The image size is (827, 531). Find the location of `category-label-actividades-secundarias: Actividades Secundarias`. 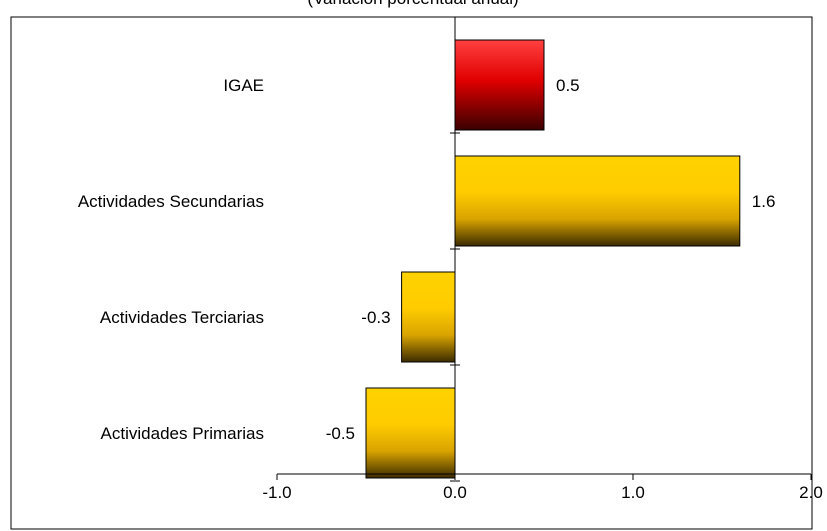

category-label-actividades-secundarias: Actividades Secundarias is located at coordinates (171, 201).